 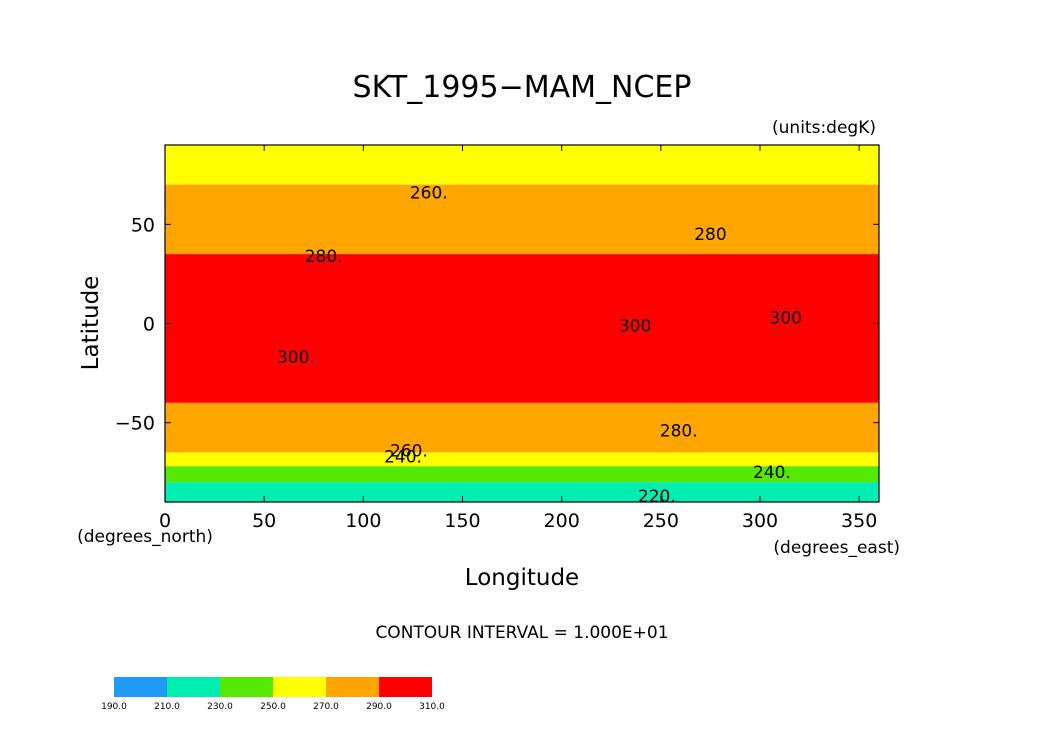 What do you see at coordinates (167, 707) in the screenshot?
I see `colorbar-level-label: 210.0` at bounding box center [167, 707].